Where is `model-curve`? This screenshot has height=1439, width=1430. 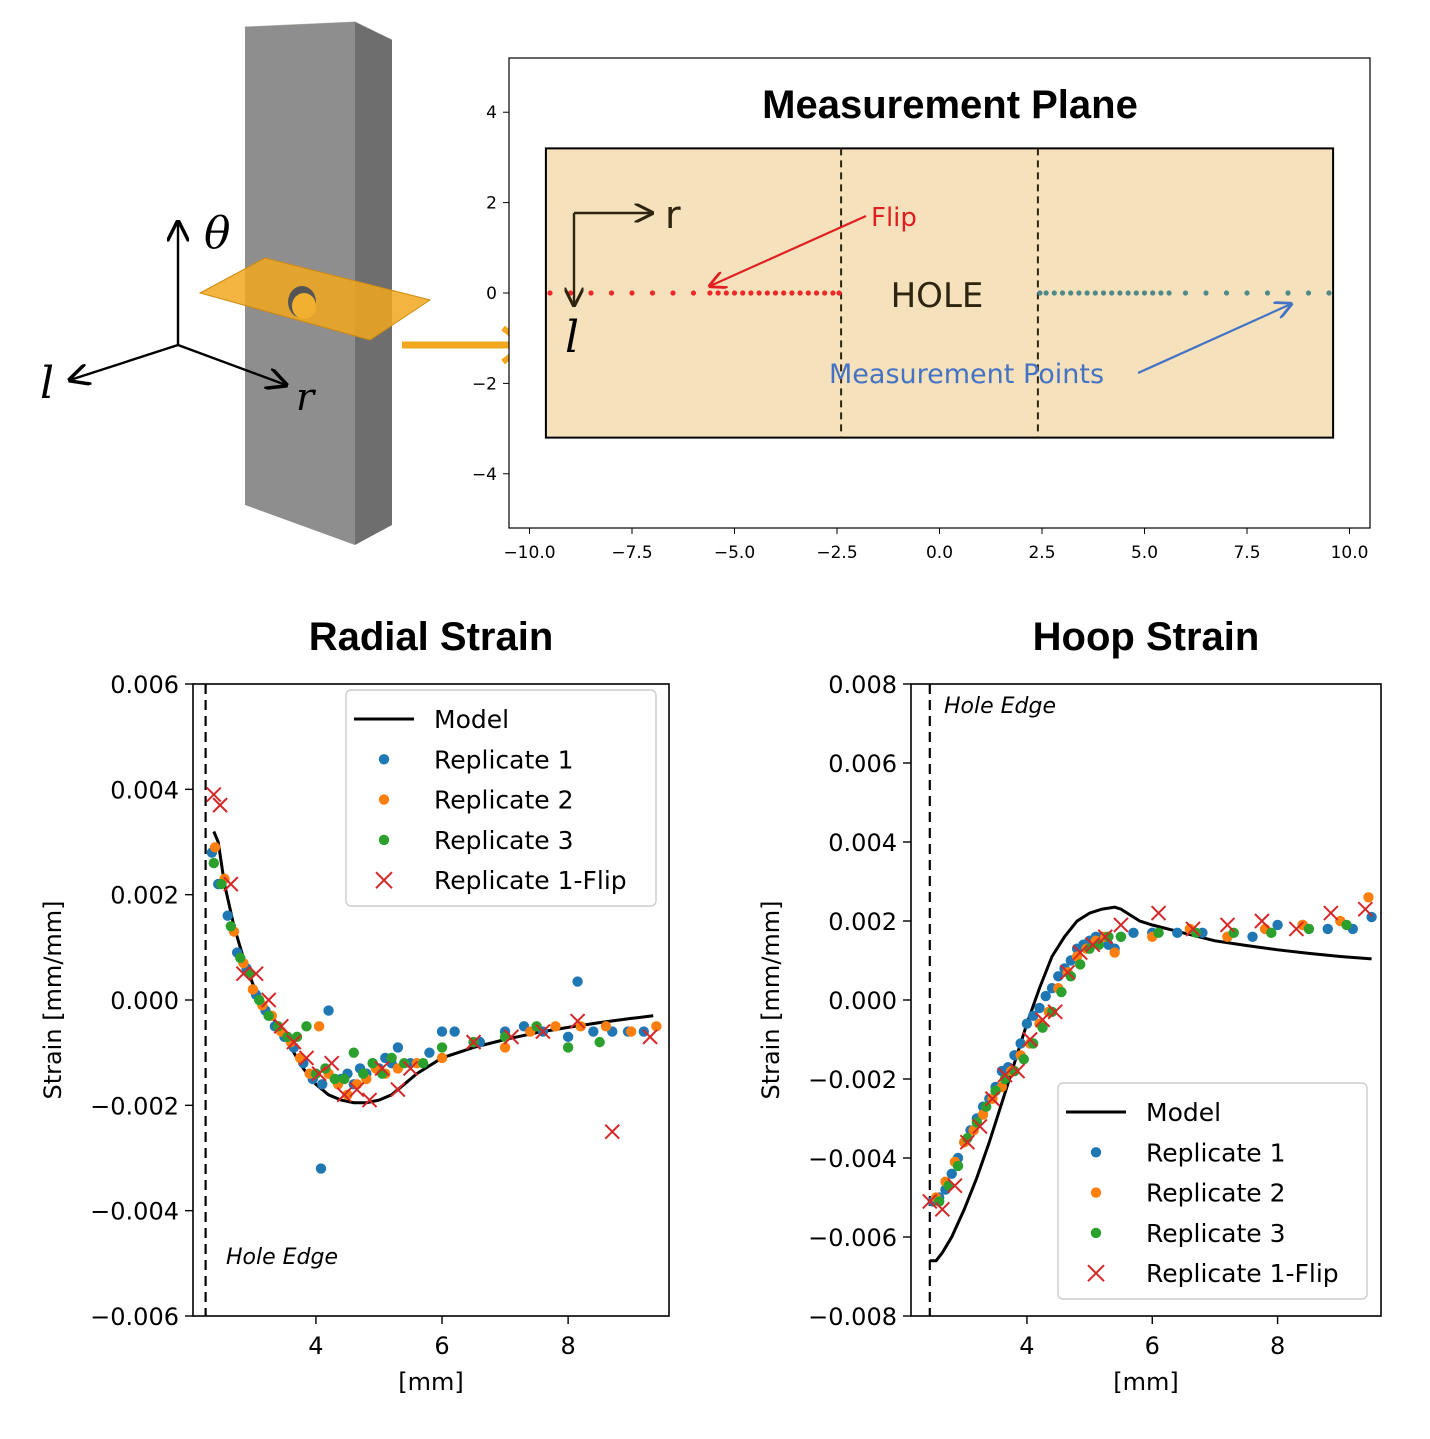
model-curve is located at coordinates (1150, 1084).